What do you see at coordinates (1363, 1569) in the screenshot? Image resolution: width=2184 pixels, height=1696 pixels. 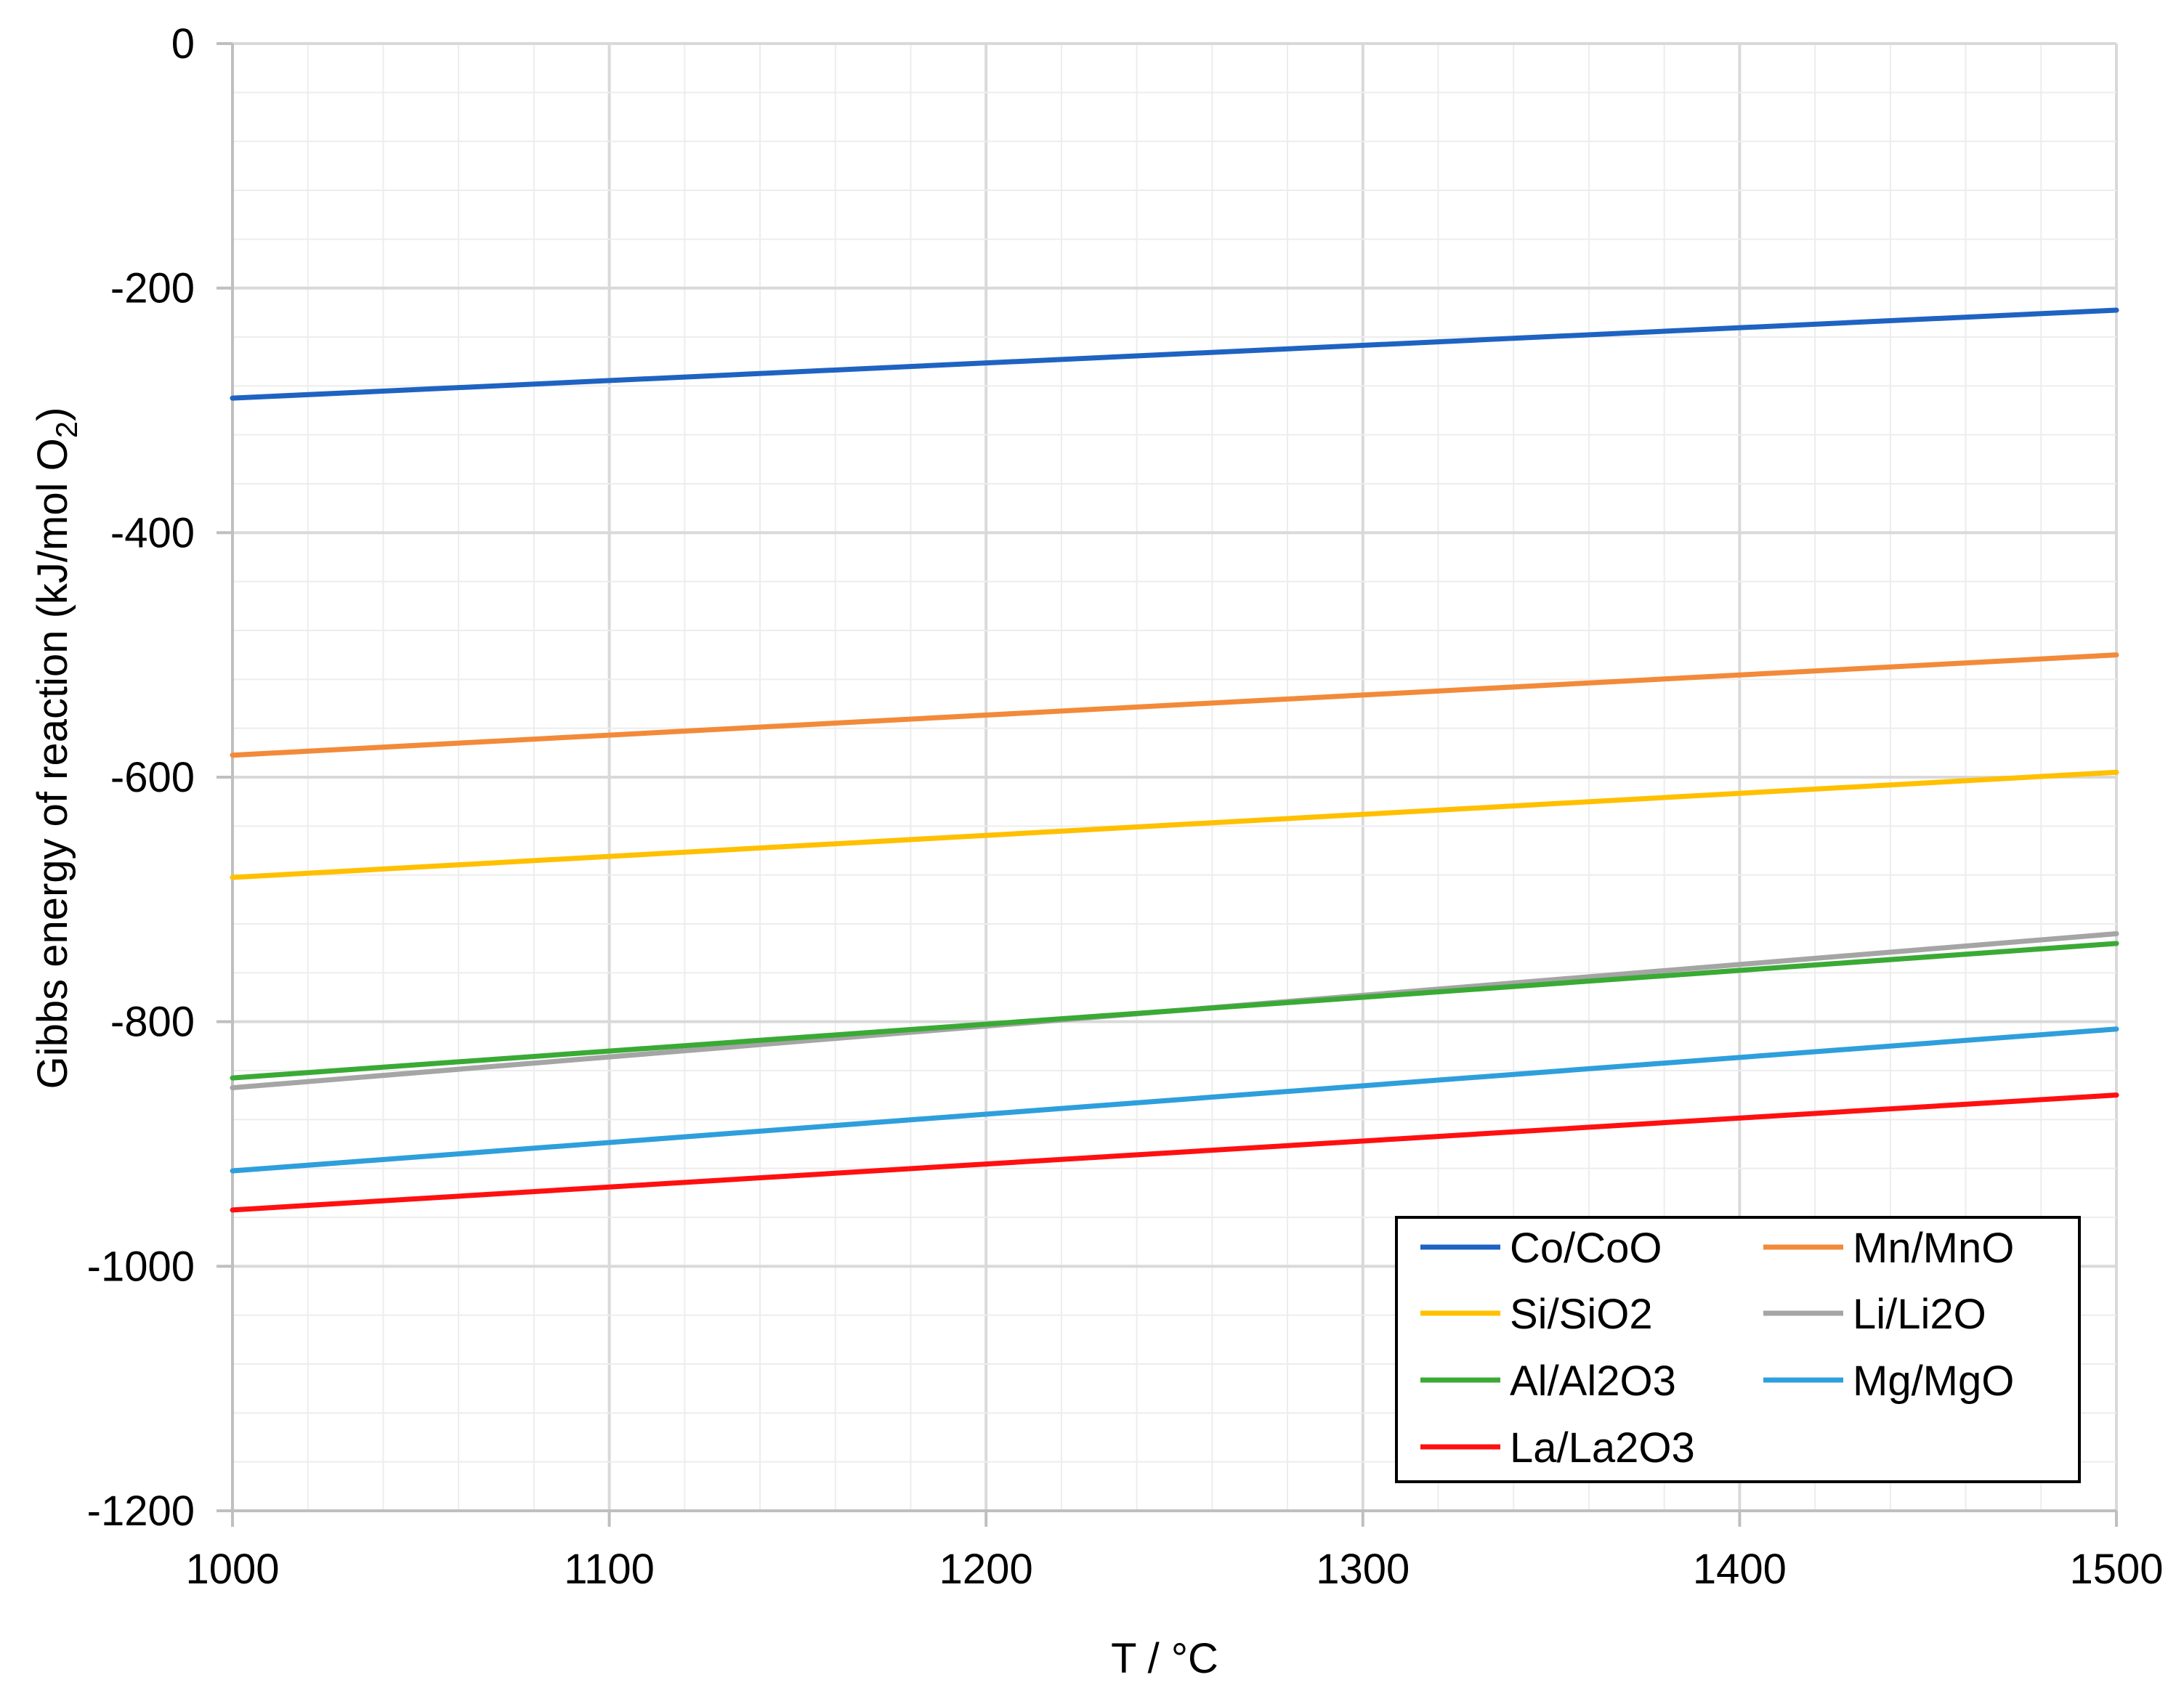 I see `x-tick-label: 1300` at bounding box center [1363, 1569].